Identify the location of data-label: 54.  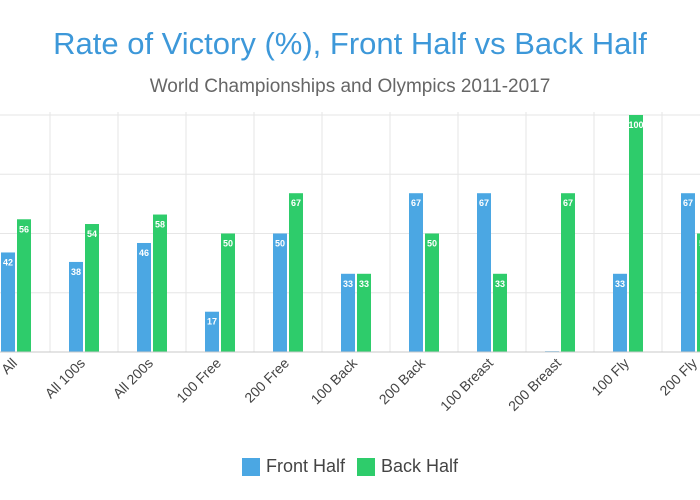
(92, 234).